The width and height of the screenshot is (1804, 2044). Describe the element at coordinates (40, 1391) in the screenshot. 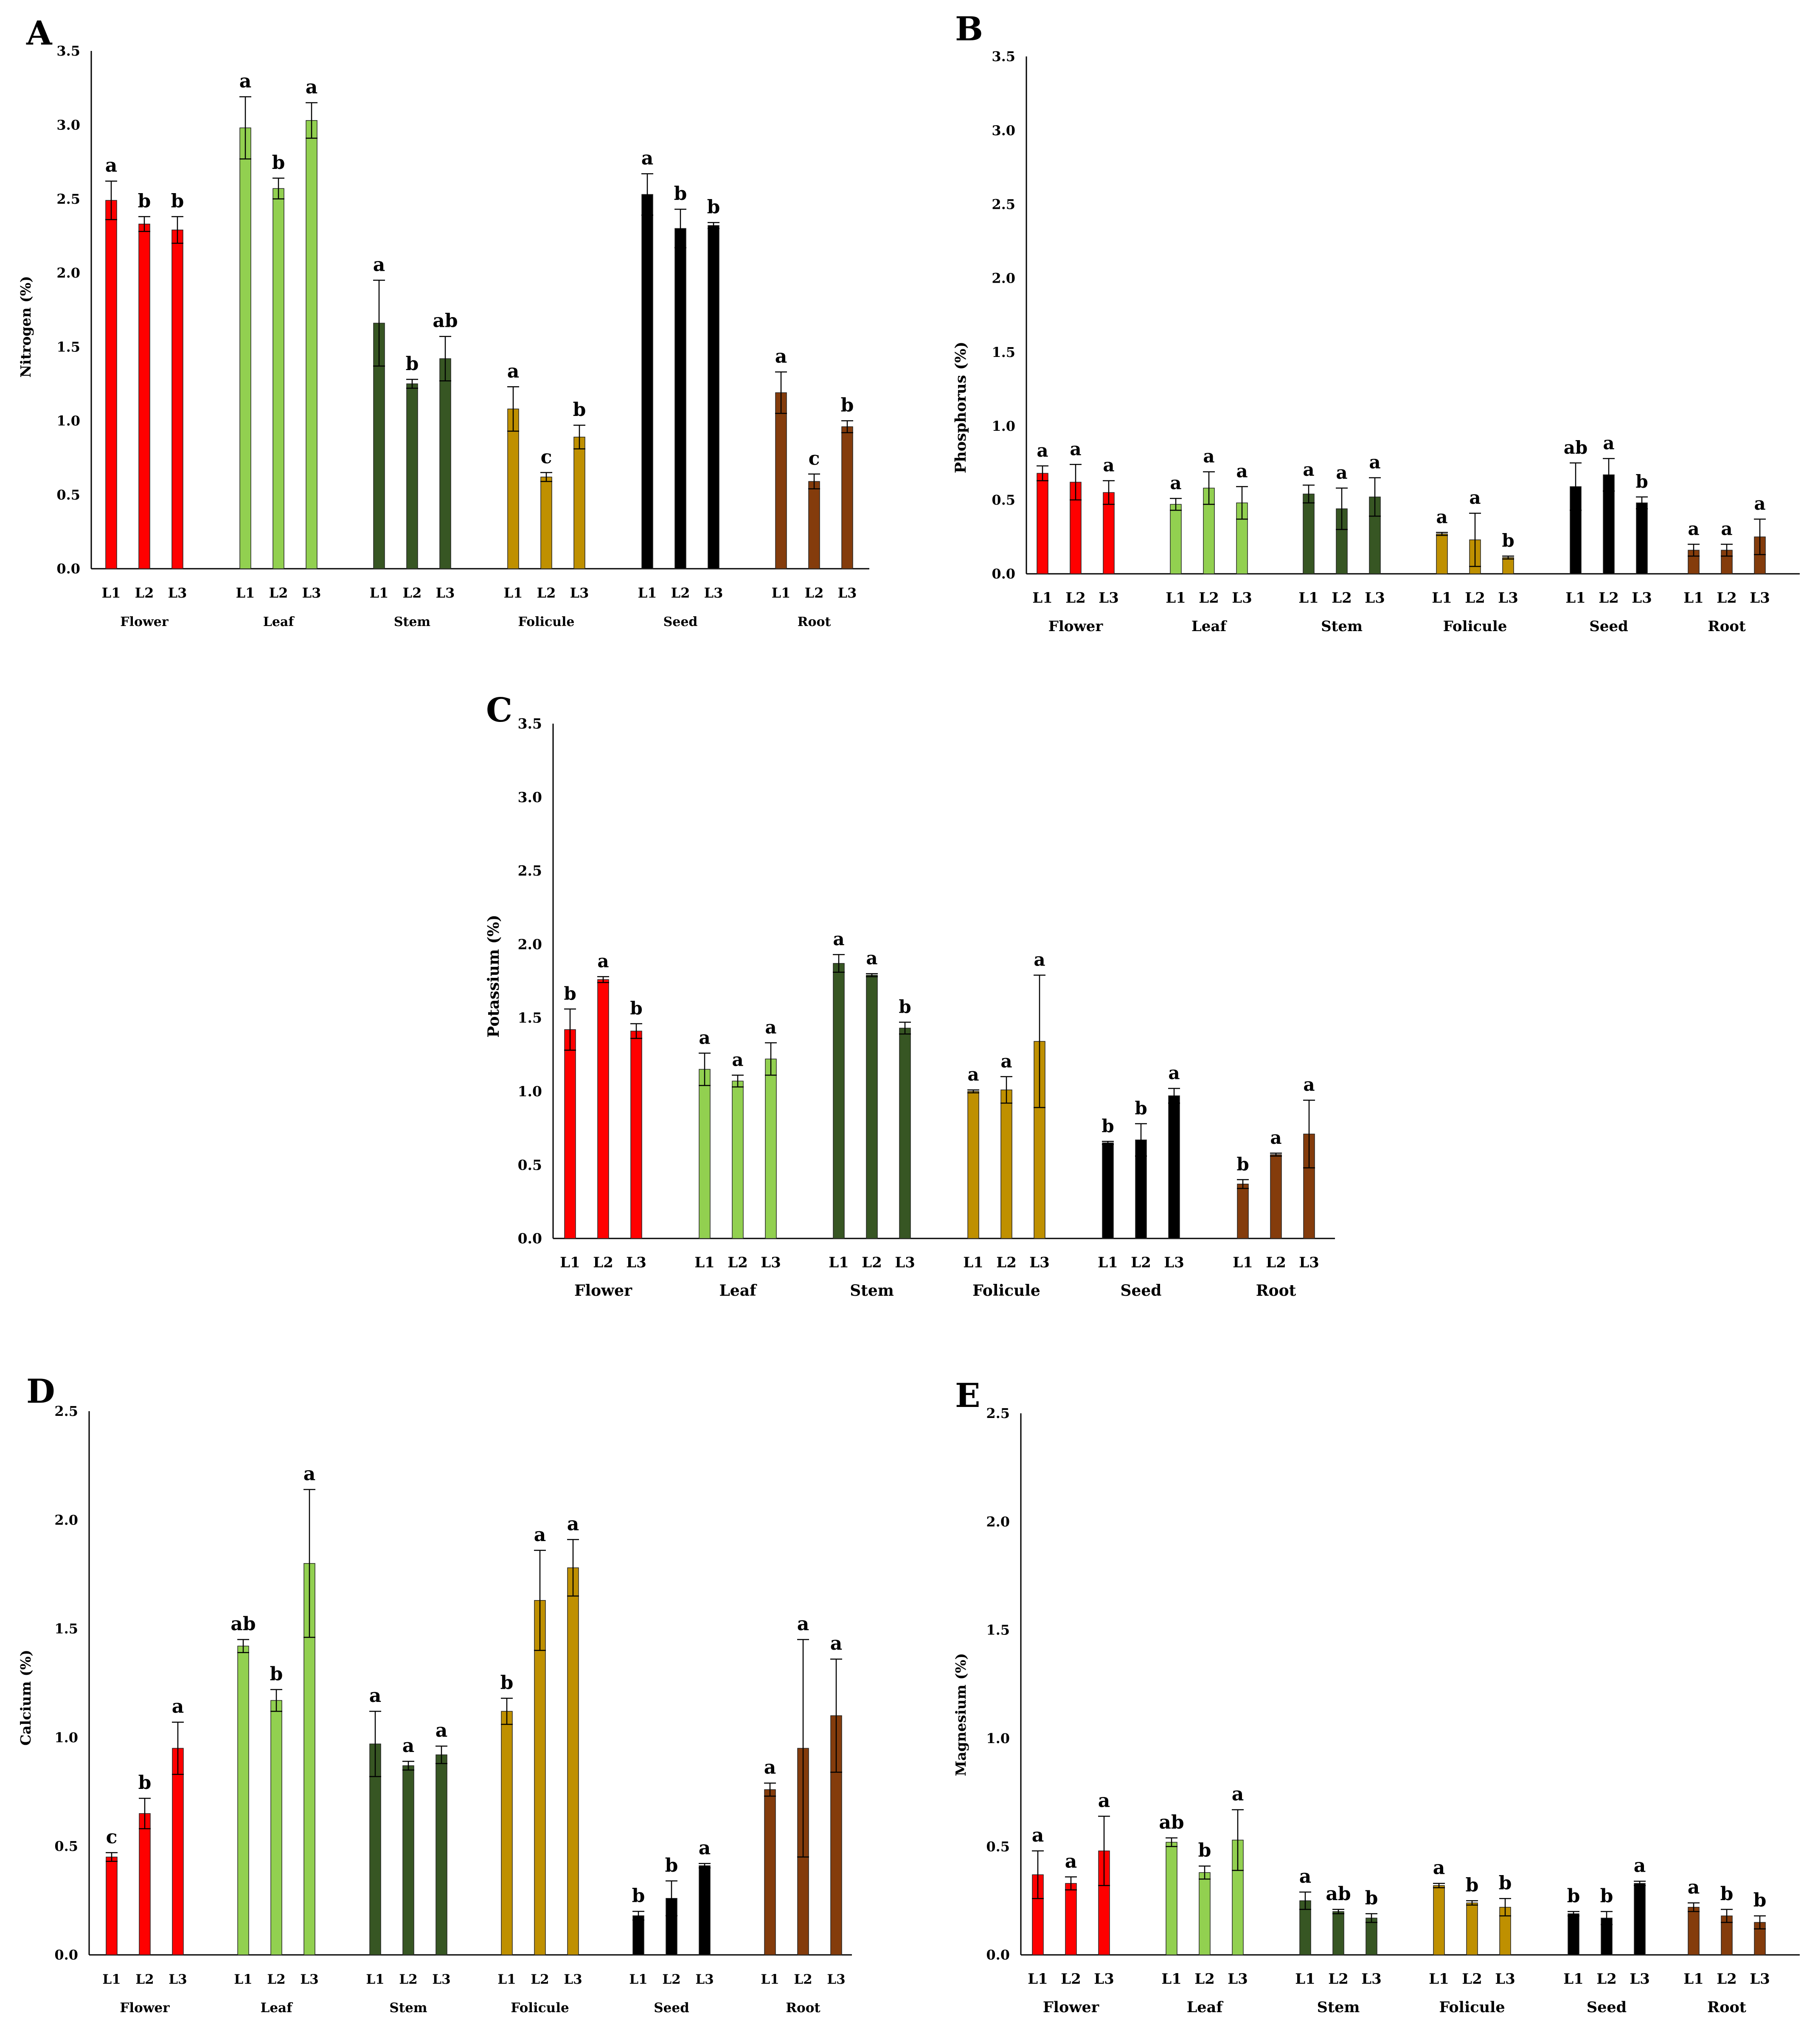

I see `panel-letter-d: D` at that location.